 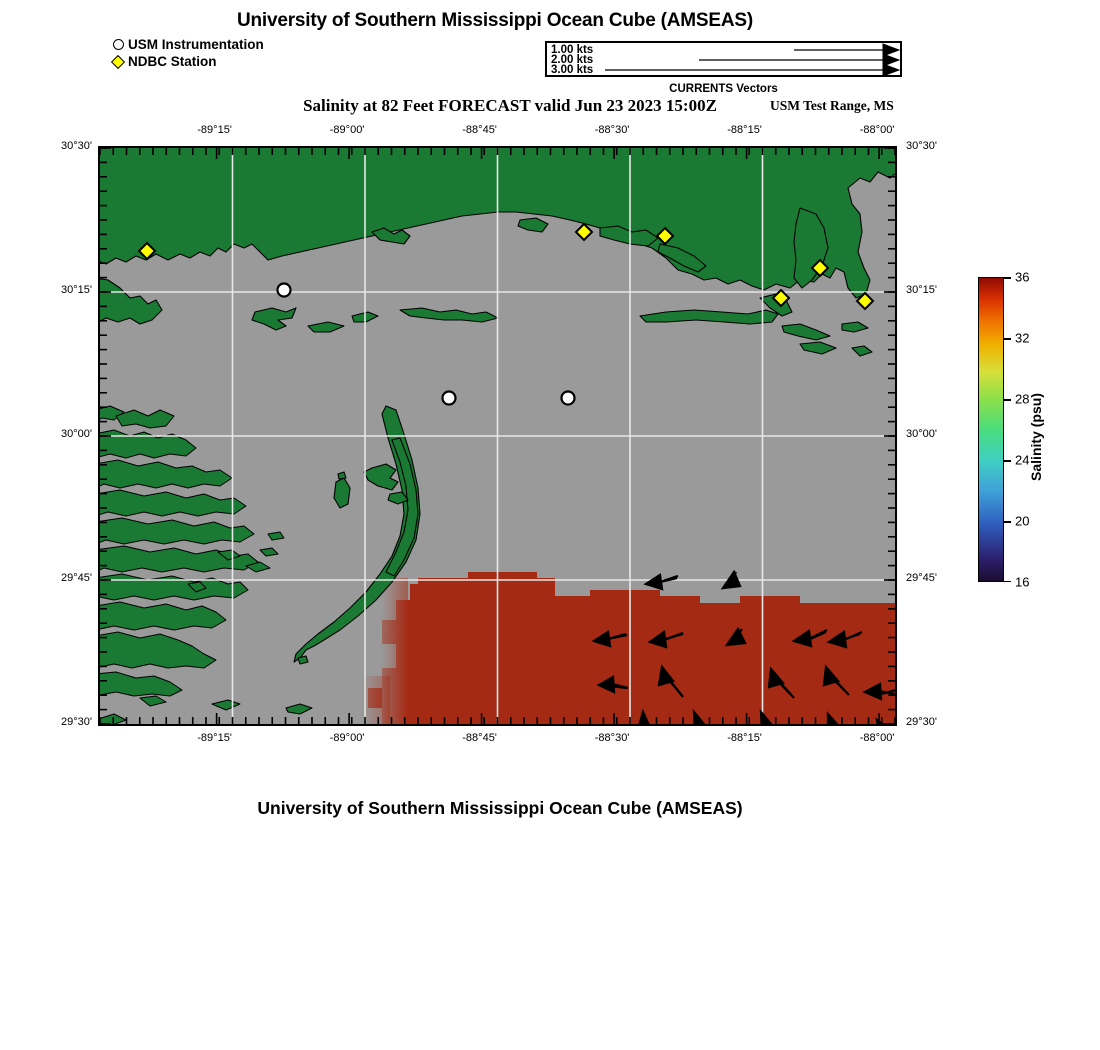 I want to click on y-tick-label-right-4: 29°30', so click(x=921, y=722).